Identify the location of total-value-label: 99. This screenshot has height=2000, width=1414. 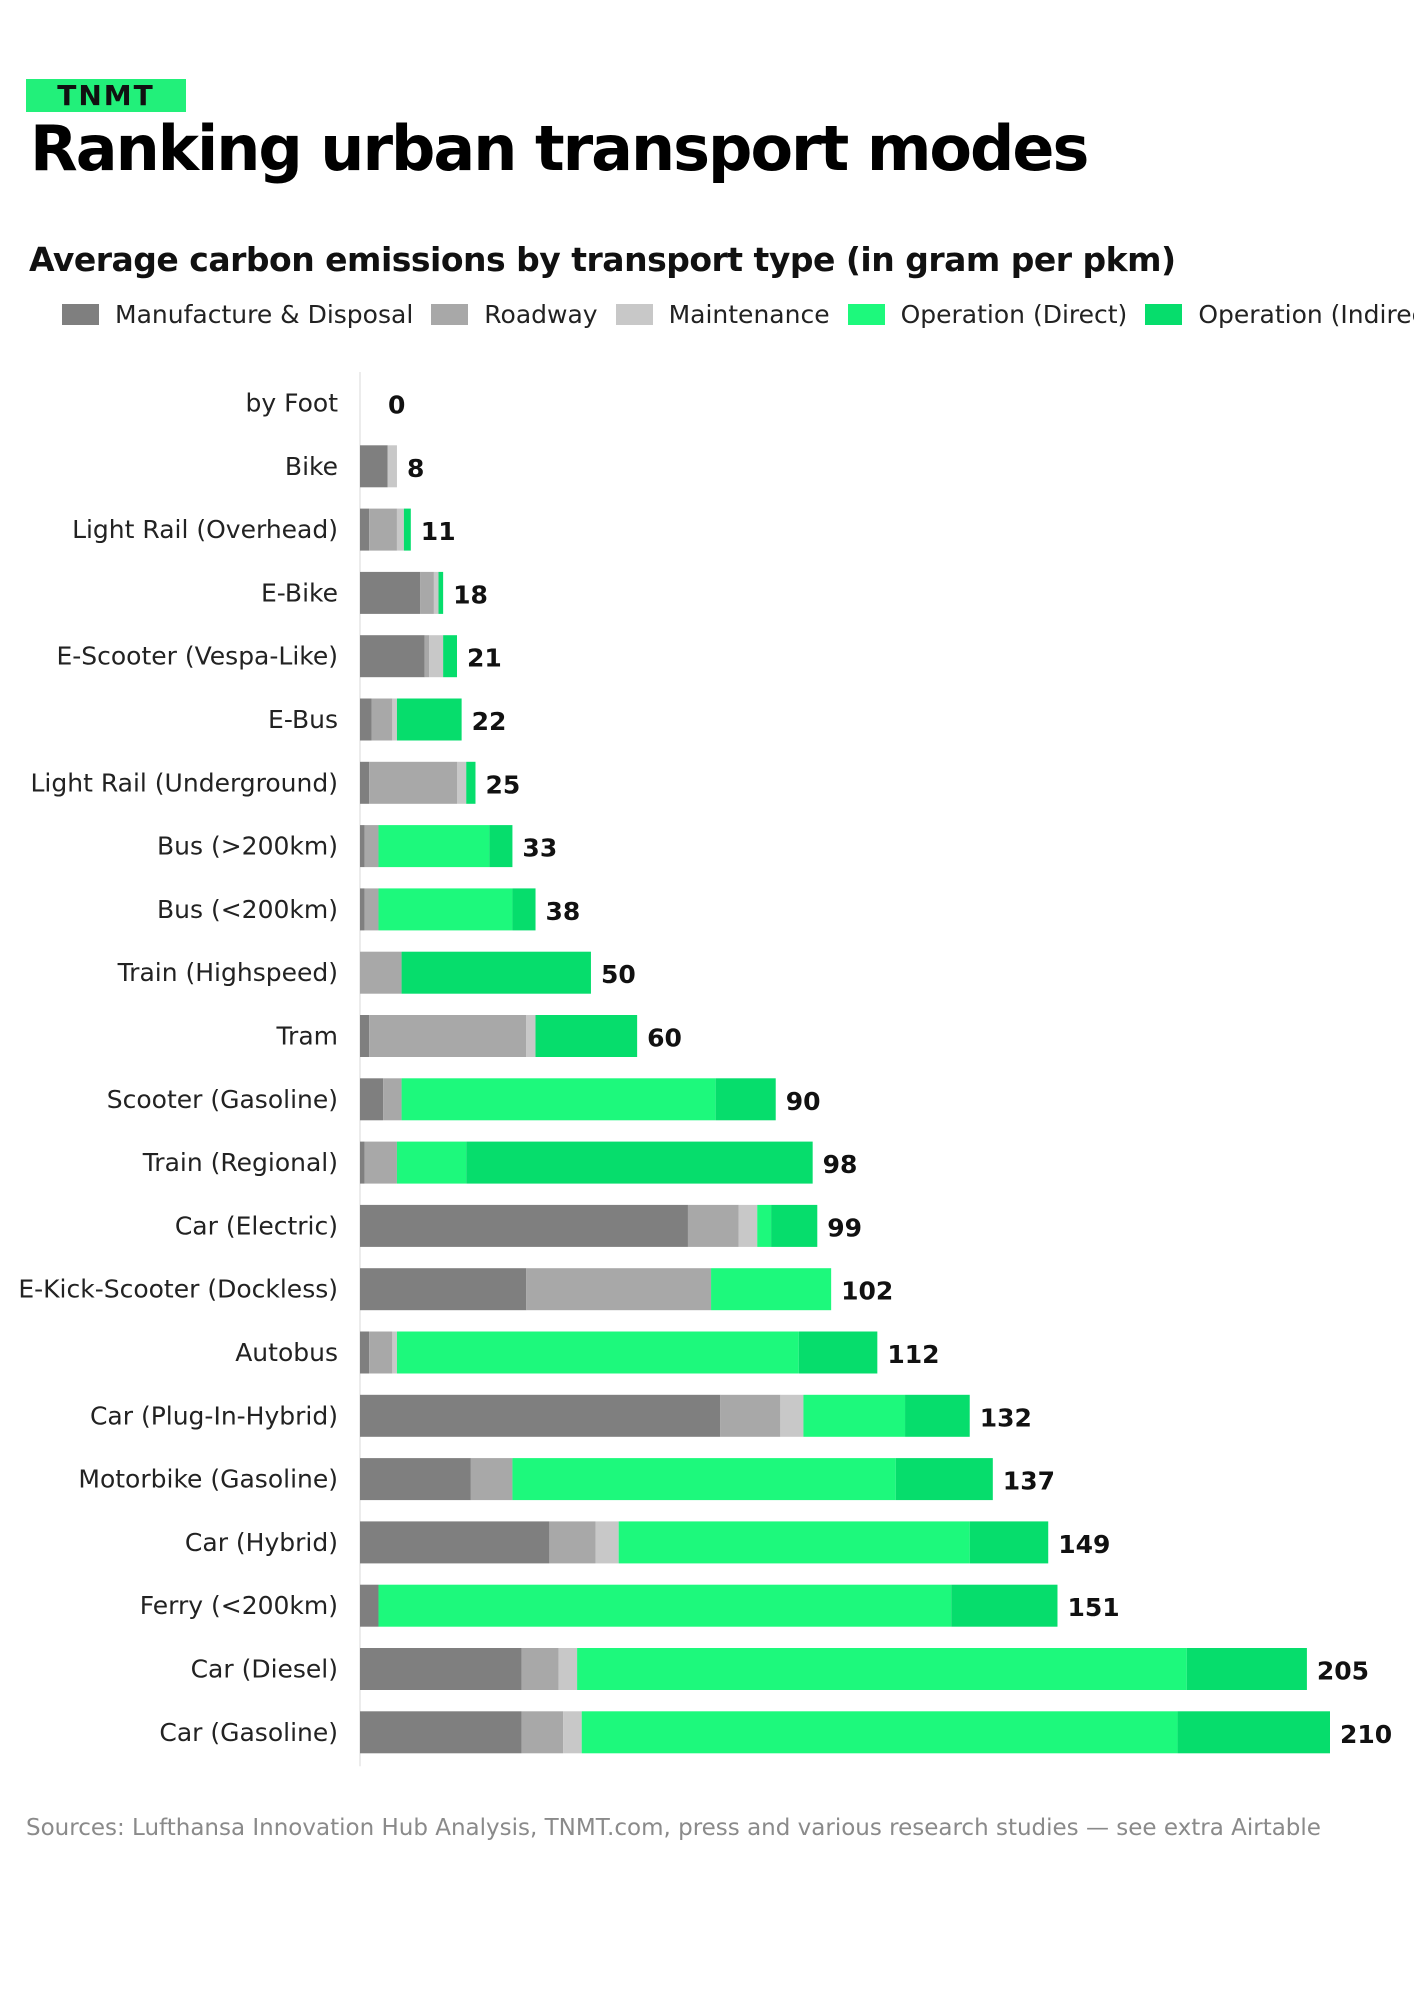
(844, 1227).